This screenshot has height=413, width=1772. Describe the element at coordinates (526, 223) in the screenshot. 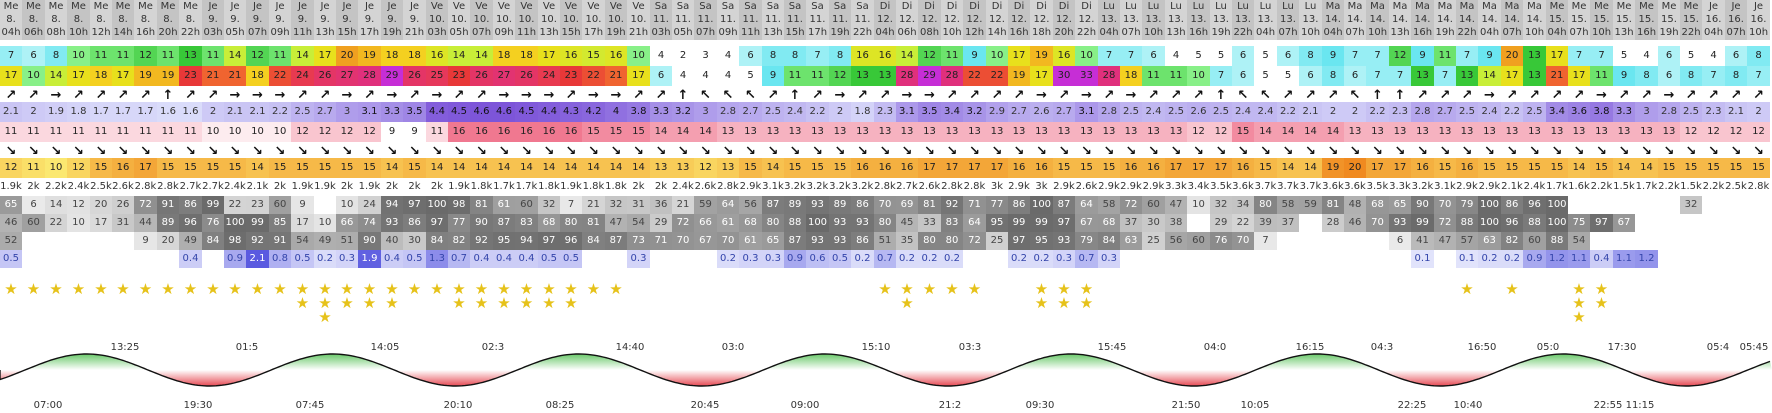

I see `cloud-low-cell: 83` at that location.